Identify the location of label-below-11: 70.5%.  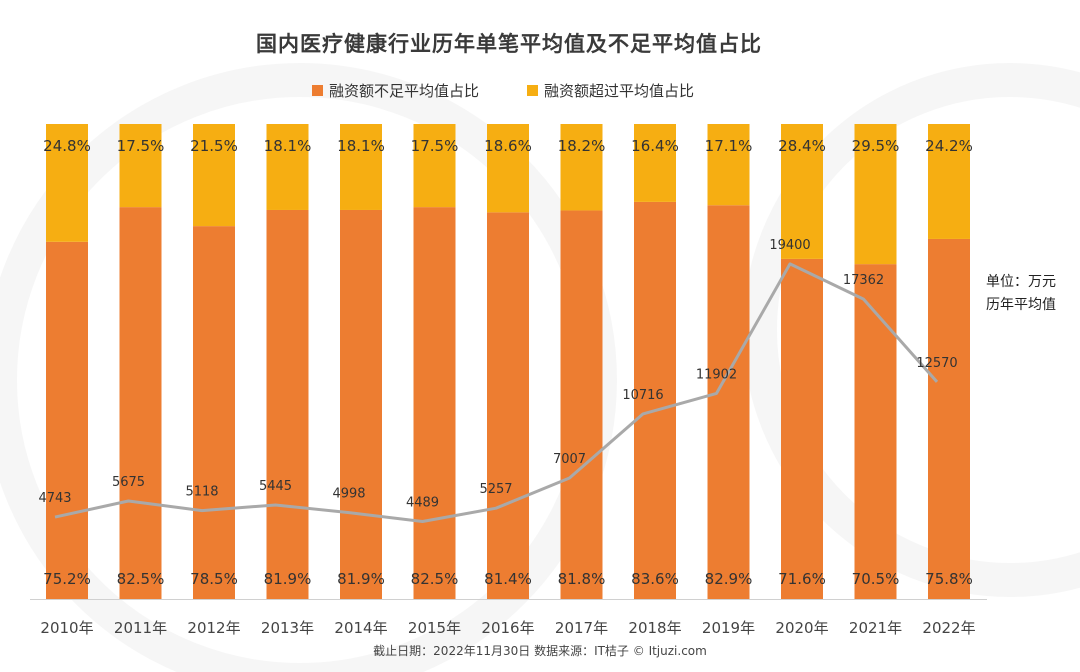
(876, 579).